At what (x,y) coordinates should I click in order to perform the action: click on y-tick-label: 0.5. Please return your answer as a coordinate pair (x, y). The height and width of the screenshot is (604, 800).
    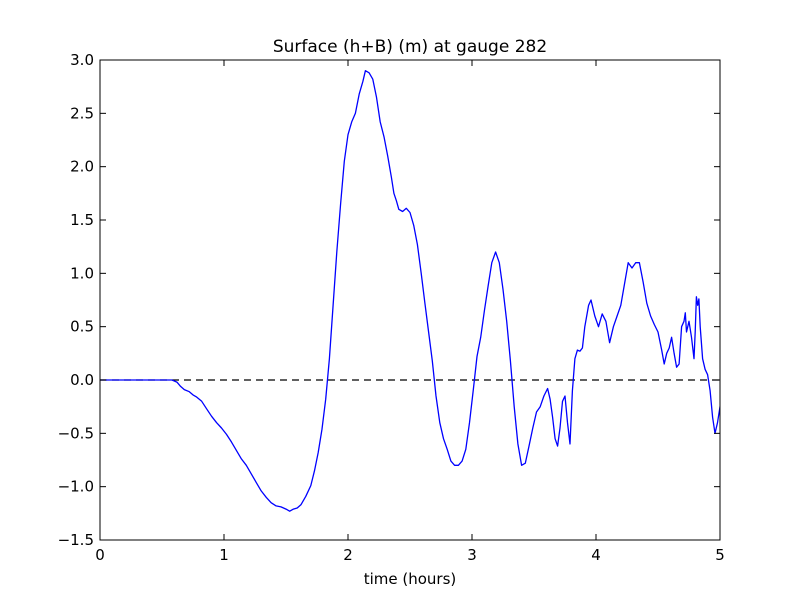
    Looking at the image, I should click on (82, 327).